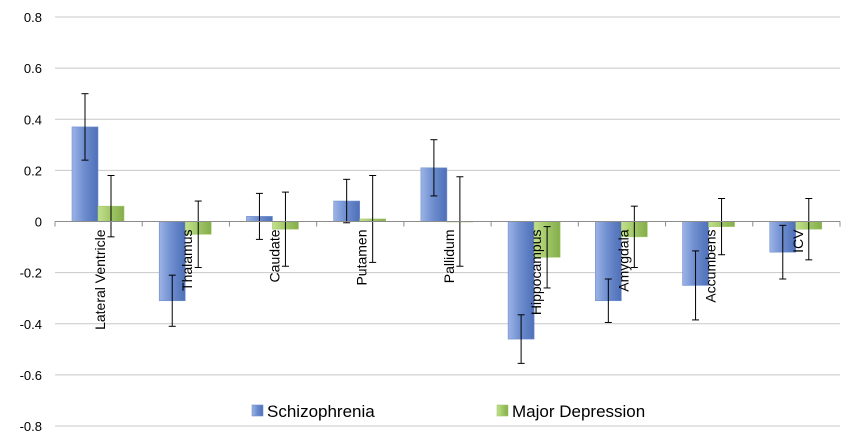  Describe the element at coordinates (33, 17) in the screenshot. I see `y-tick-label: 0.8` at that location.